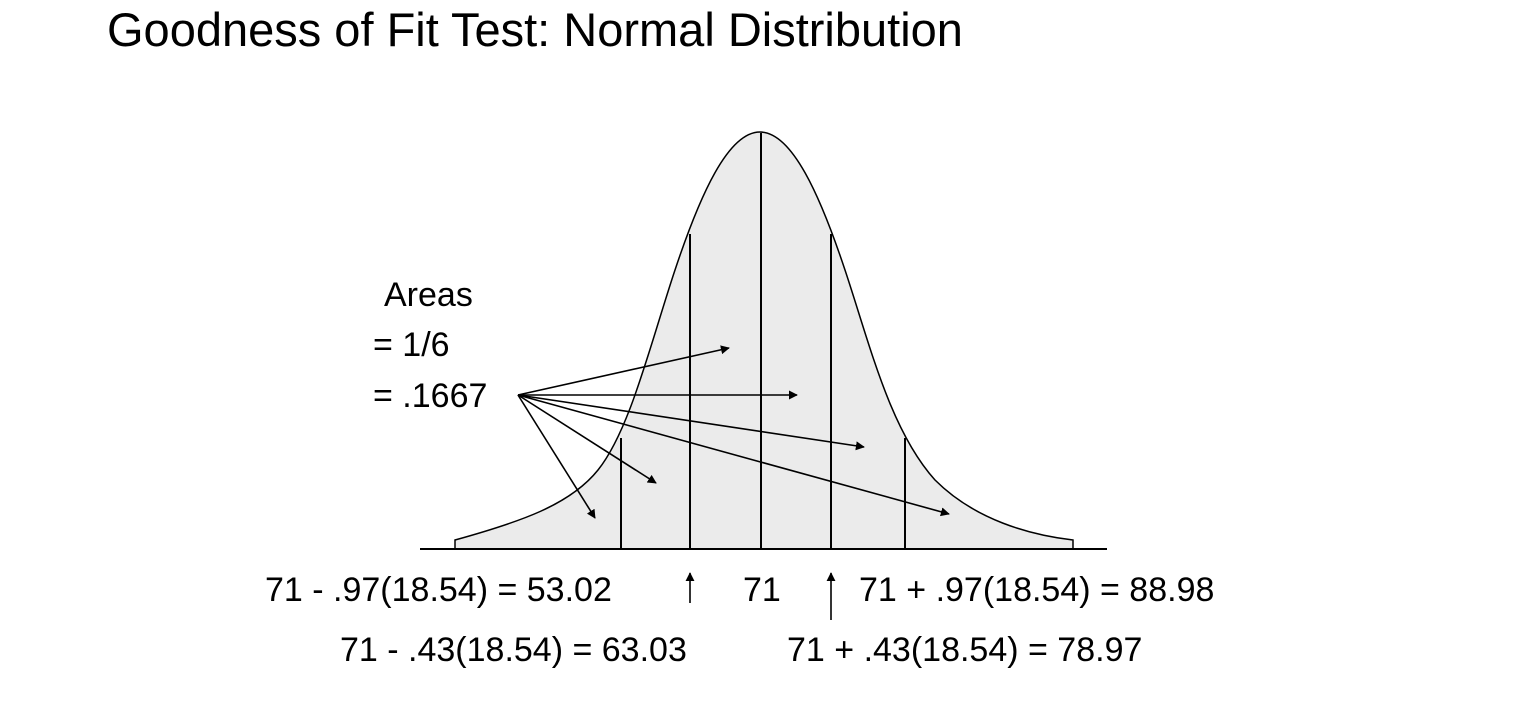 The height and width of the screenshot is (722, 1537). What do you see at coordinates (430, 396) in the screenshot?
I see `areas-label-line3: = .1667` at bounding box center [430, 396].